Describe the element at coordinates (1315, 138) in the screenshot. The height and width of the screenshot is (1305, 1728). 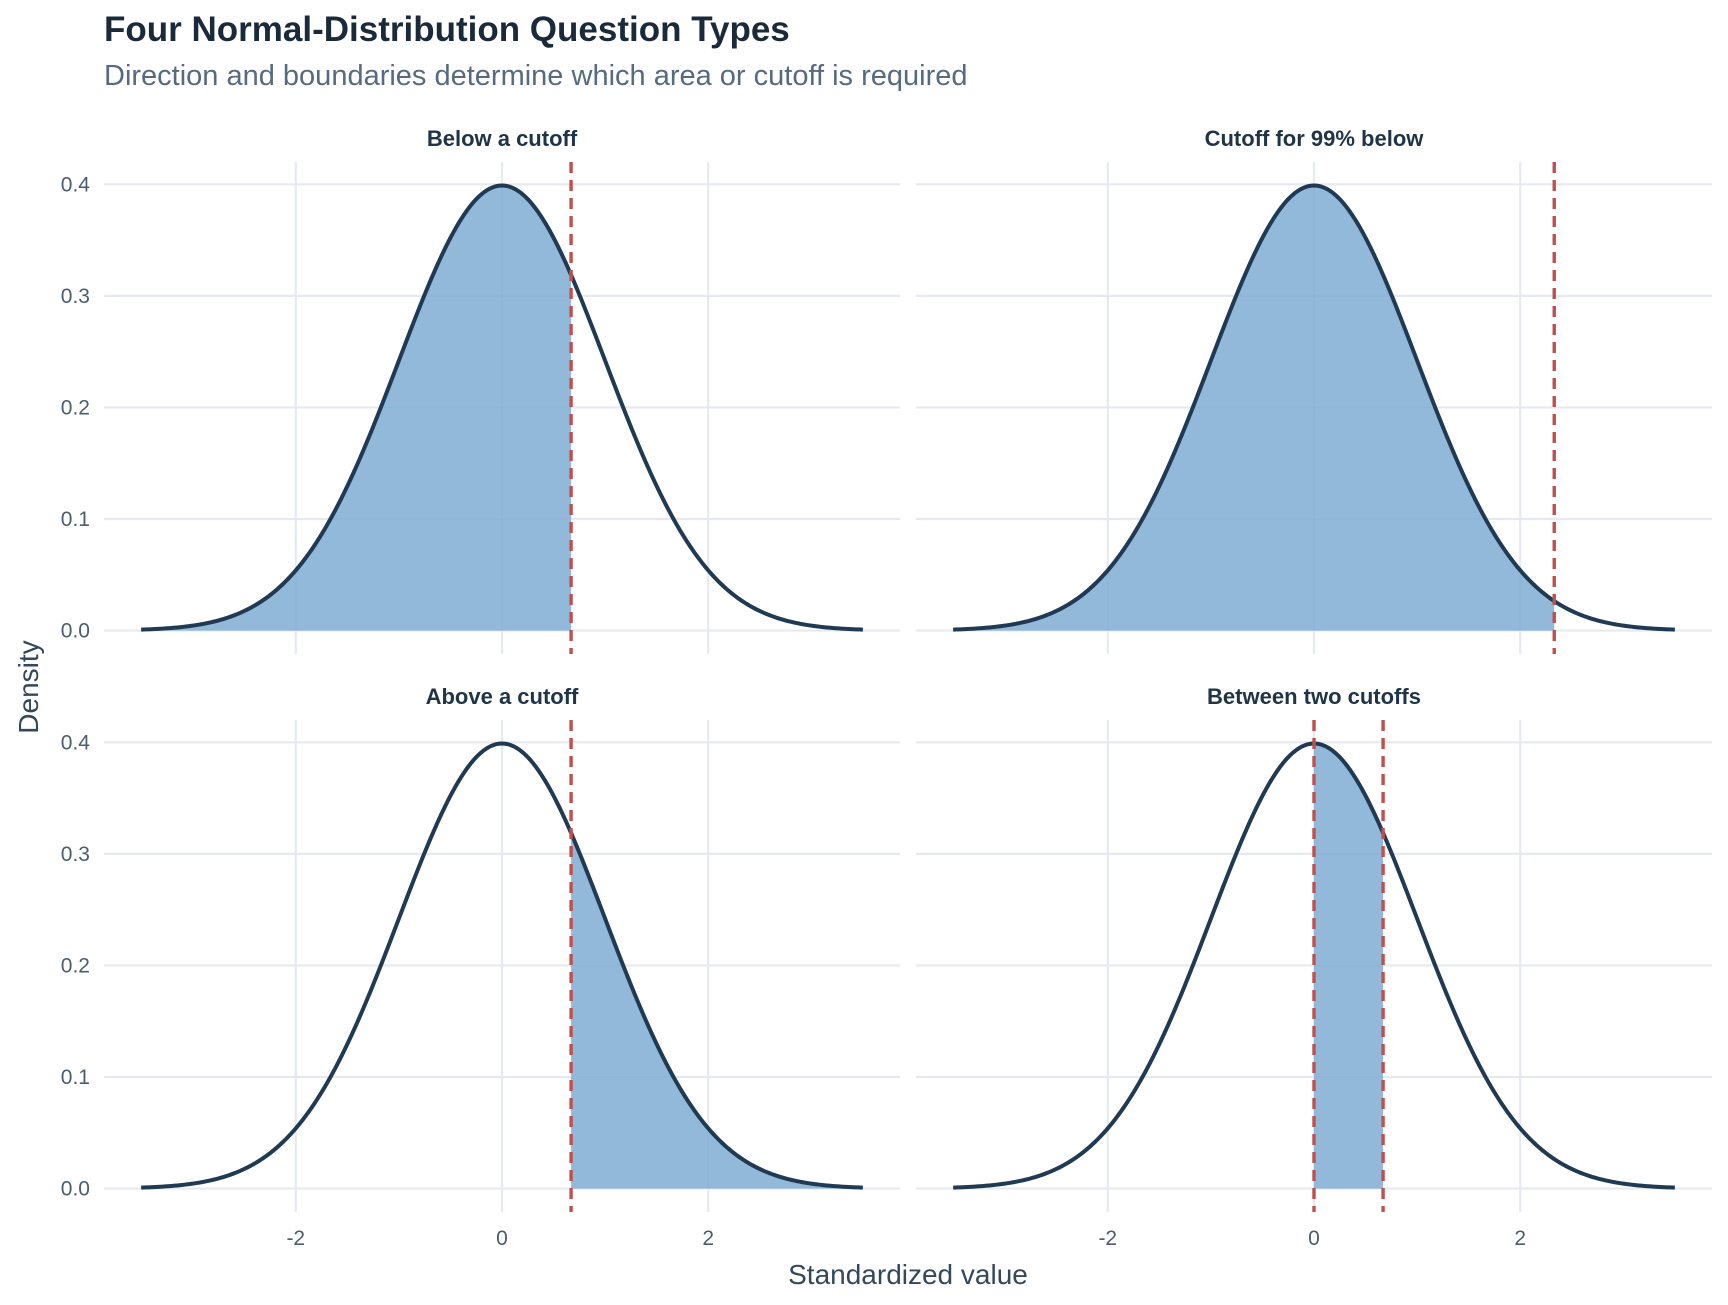
I see `panel-title: Cutoff for 99% below` at that location.